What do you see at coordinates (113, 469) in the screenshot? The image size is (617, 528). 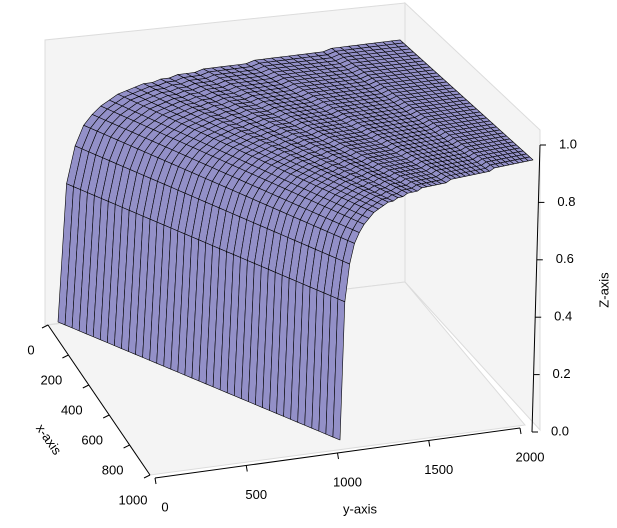 I see `x-tick-label: 800` at bounding box center [113, 469].